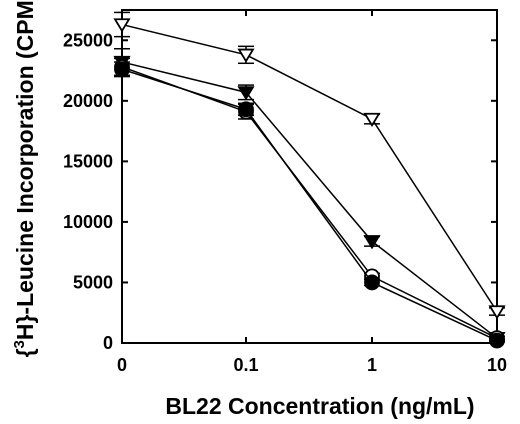 This screenshot has height=424, width=520. I want to click on y-tick-label: 20000, so click(88, 101).